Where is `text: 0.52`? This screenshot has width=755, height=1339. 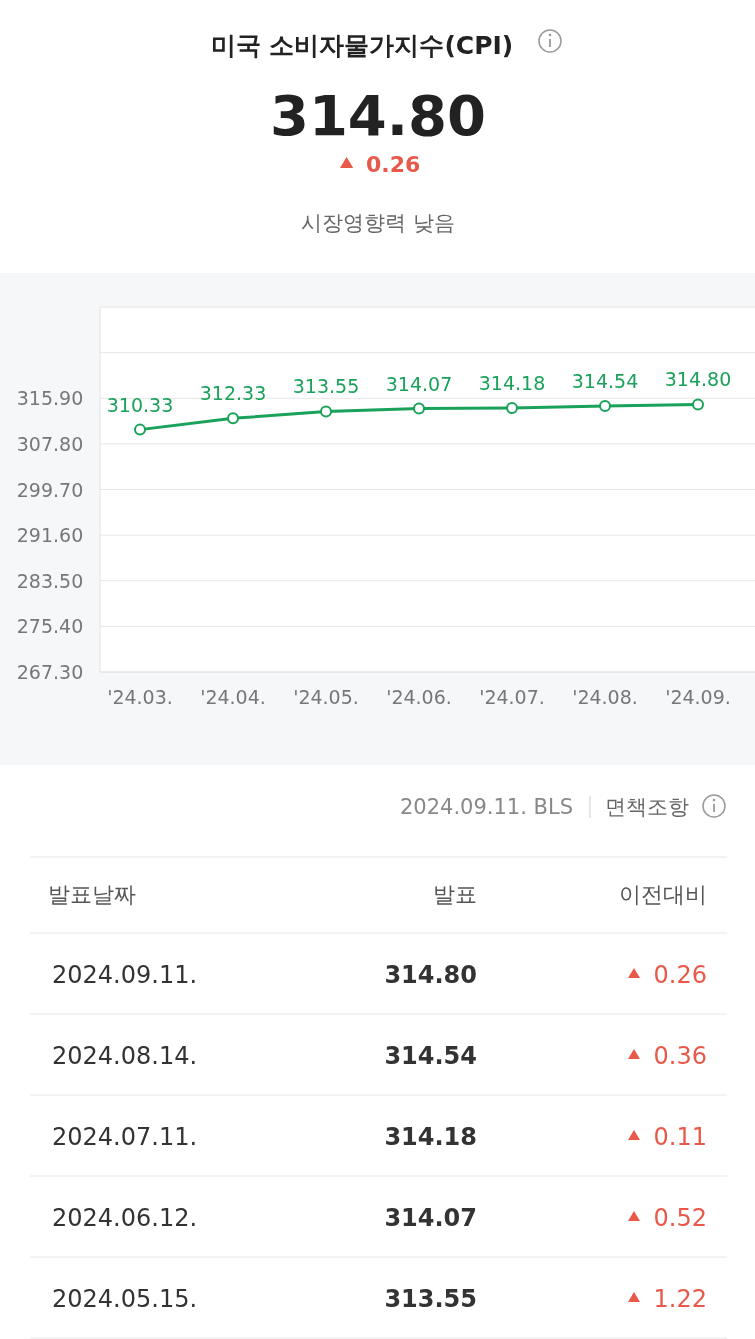
text: 0.52 is located at coordinates (680, 1218).